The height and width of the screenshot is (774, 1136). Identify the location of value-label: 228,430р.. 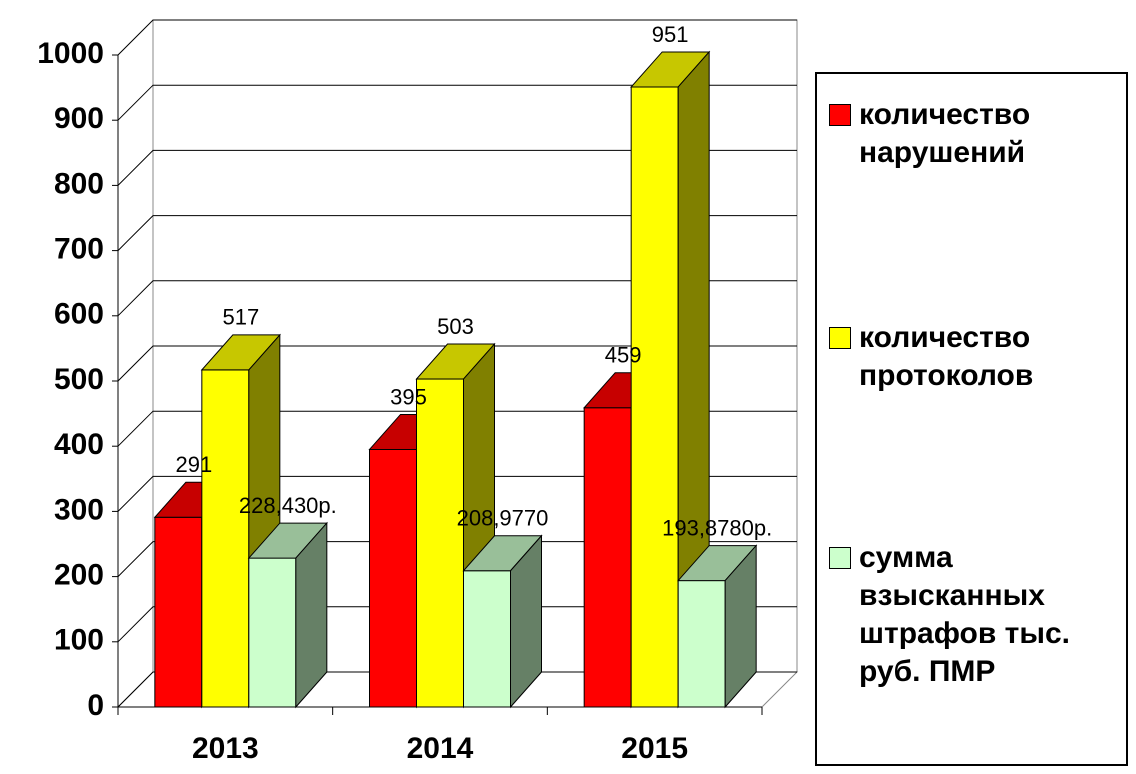
(288, 505).